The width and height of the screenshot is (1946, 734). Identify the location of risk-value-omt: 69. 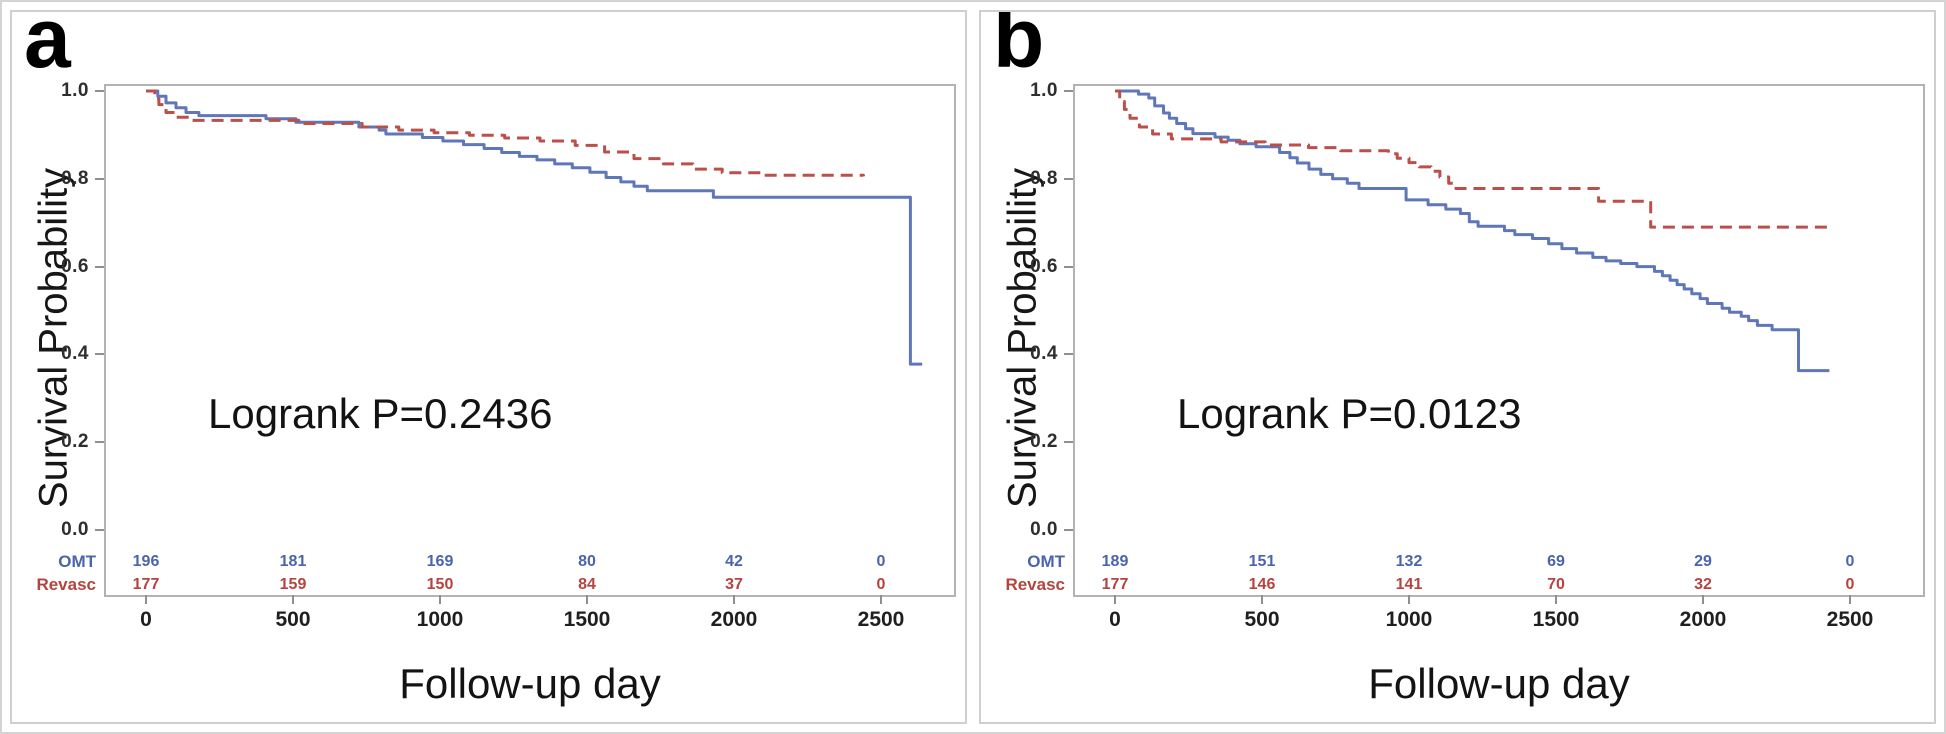
(1556, 561).